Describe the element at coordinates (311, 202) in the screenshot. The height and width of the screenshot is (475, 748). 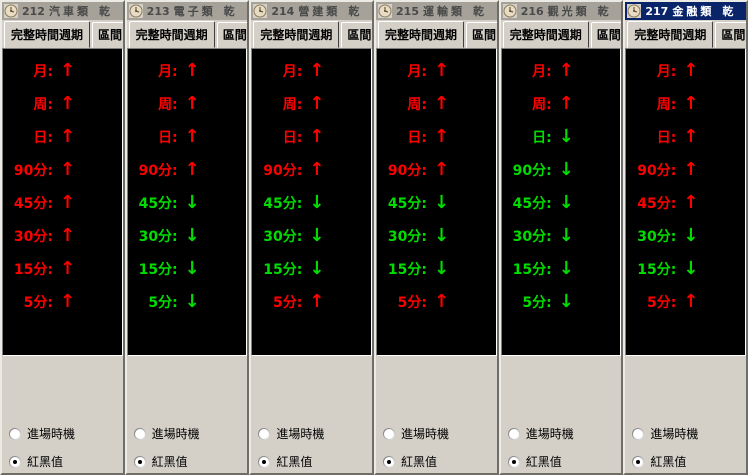
I see `period-row: 45分: ↓` at that location.